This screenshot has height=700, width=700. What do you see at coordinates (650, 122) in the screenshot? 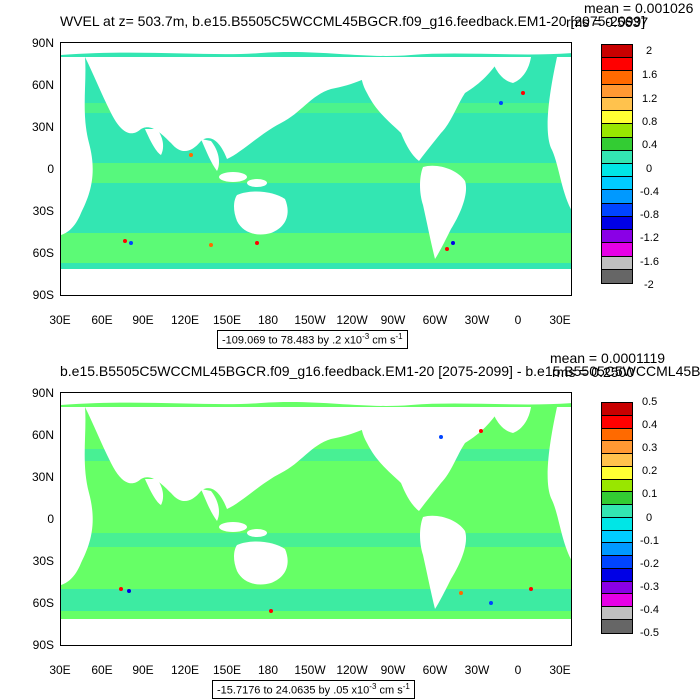
I see `legend-label: 0.8` at bounding box center [650, 122].